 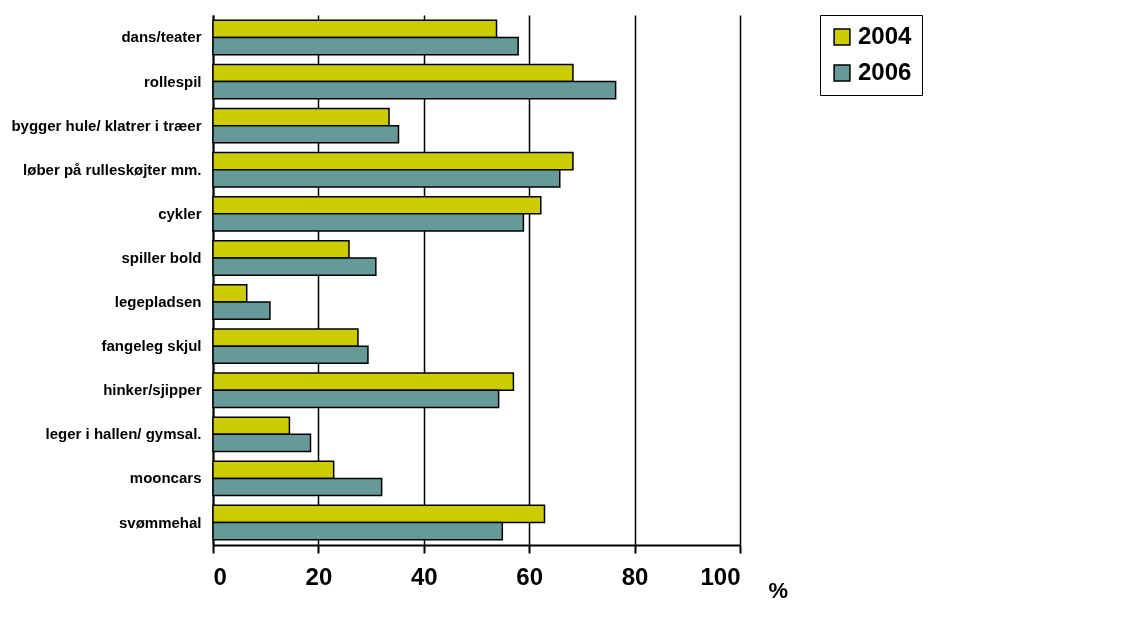 I want to click on x-tick-label: 80, so click(x=635, y=576).